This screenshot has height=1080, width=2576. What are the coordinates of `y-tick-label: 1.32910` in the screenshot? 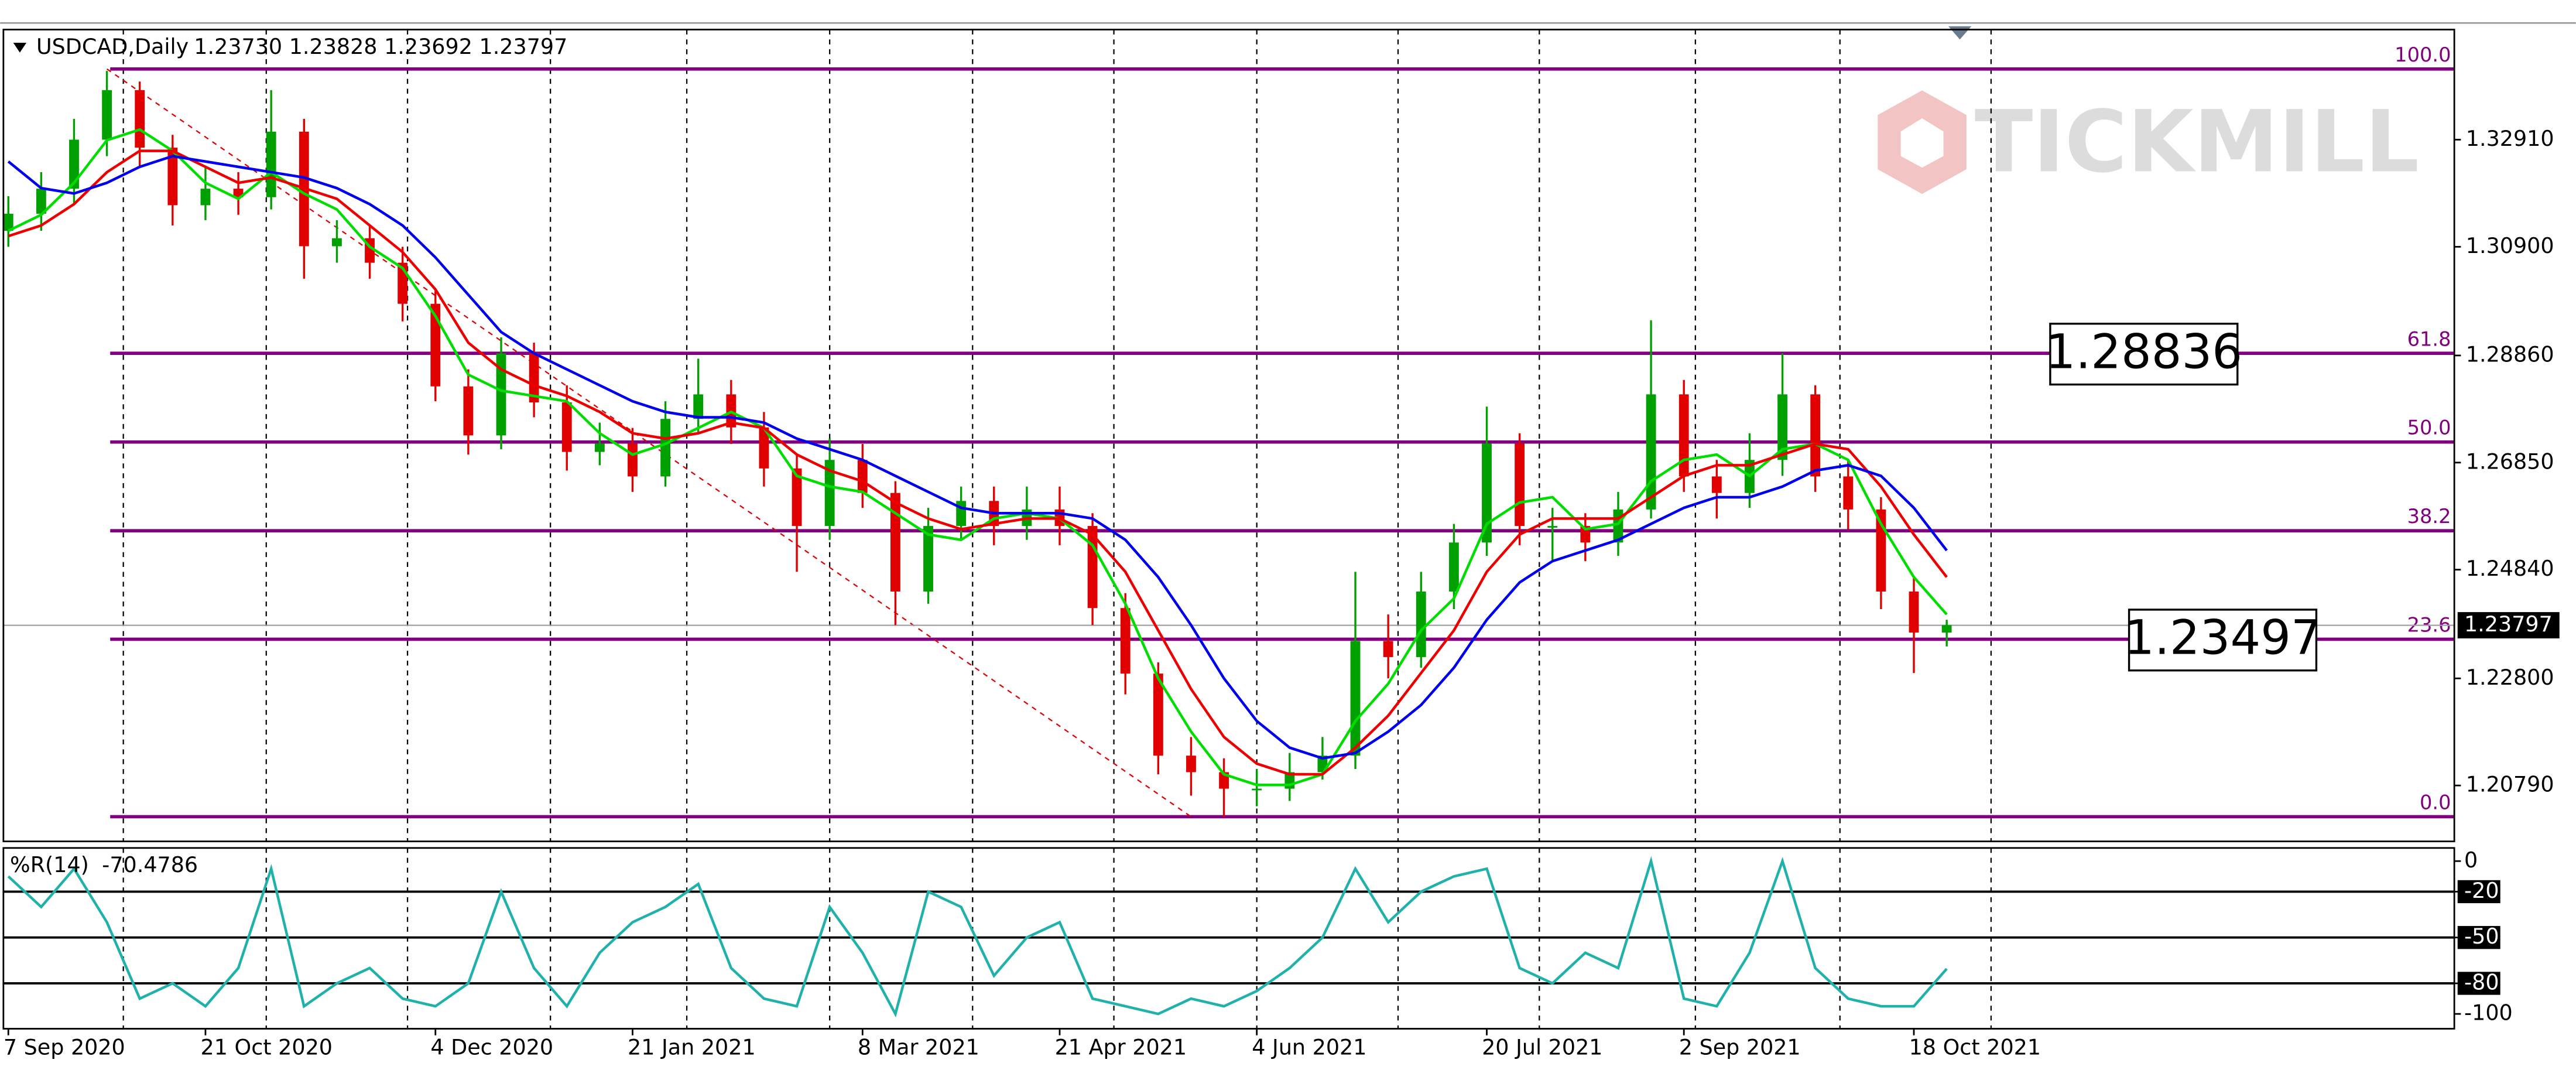 It's located at (2510, 138).